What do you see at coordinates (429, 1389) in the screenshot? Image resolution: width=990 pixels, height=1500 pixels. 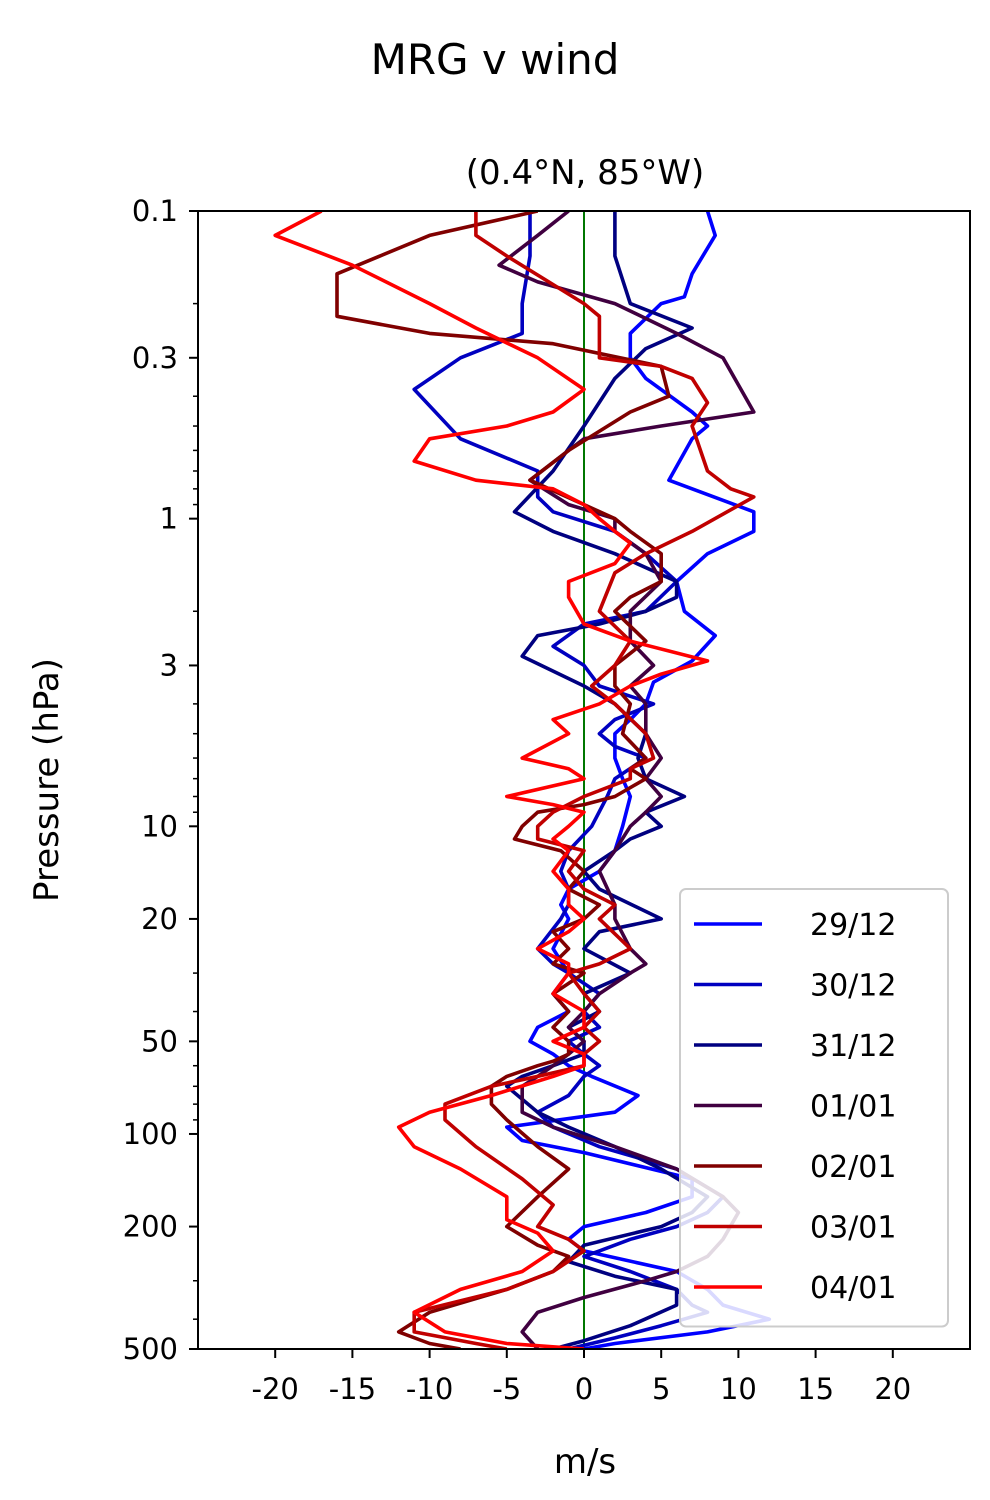 I see `x-tick-label: -10` at bounding box center [429, 1389].